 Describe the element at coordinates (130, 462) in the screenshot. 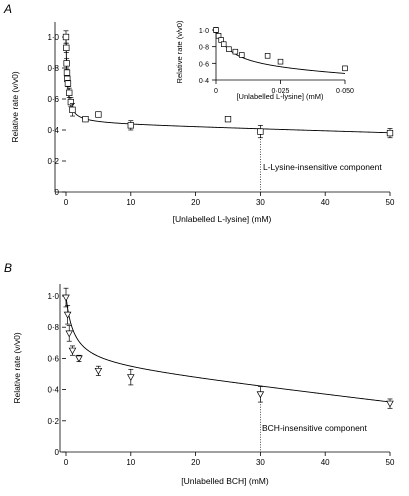

I see `panel-b-x-tick-label: 10` at that location.